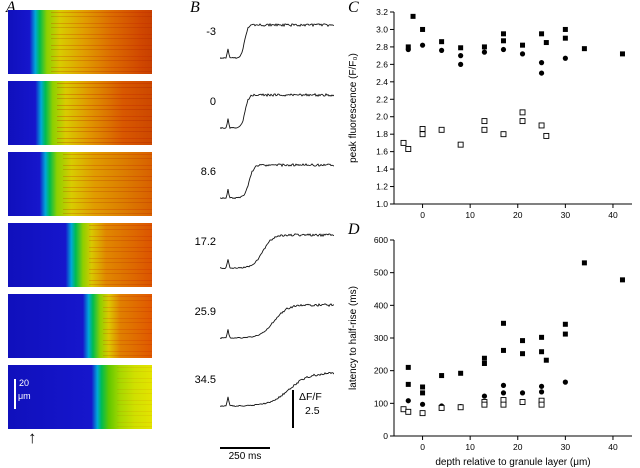  What do you see at coordinates (381, 403) in the screenshot?
I see `y-tick-label: 100` at bounding box center [381, 403].